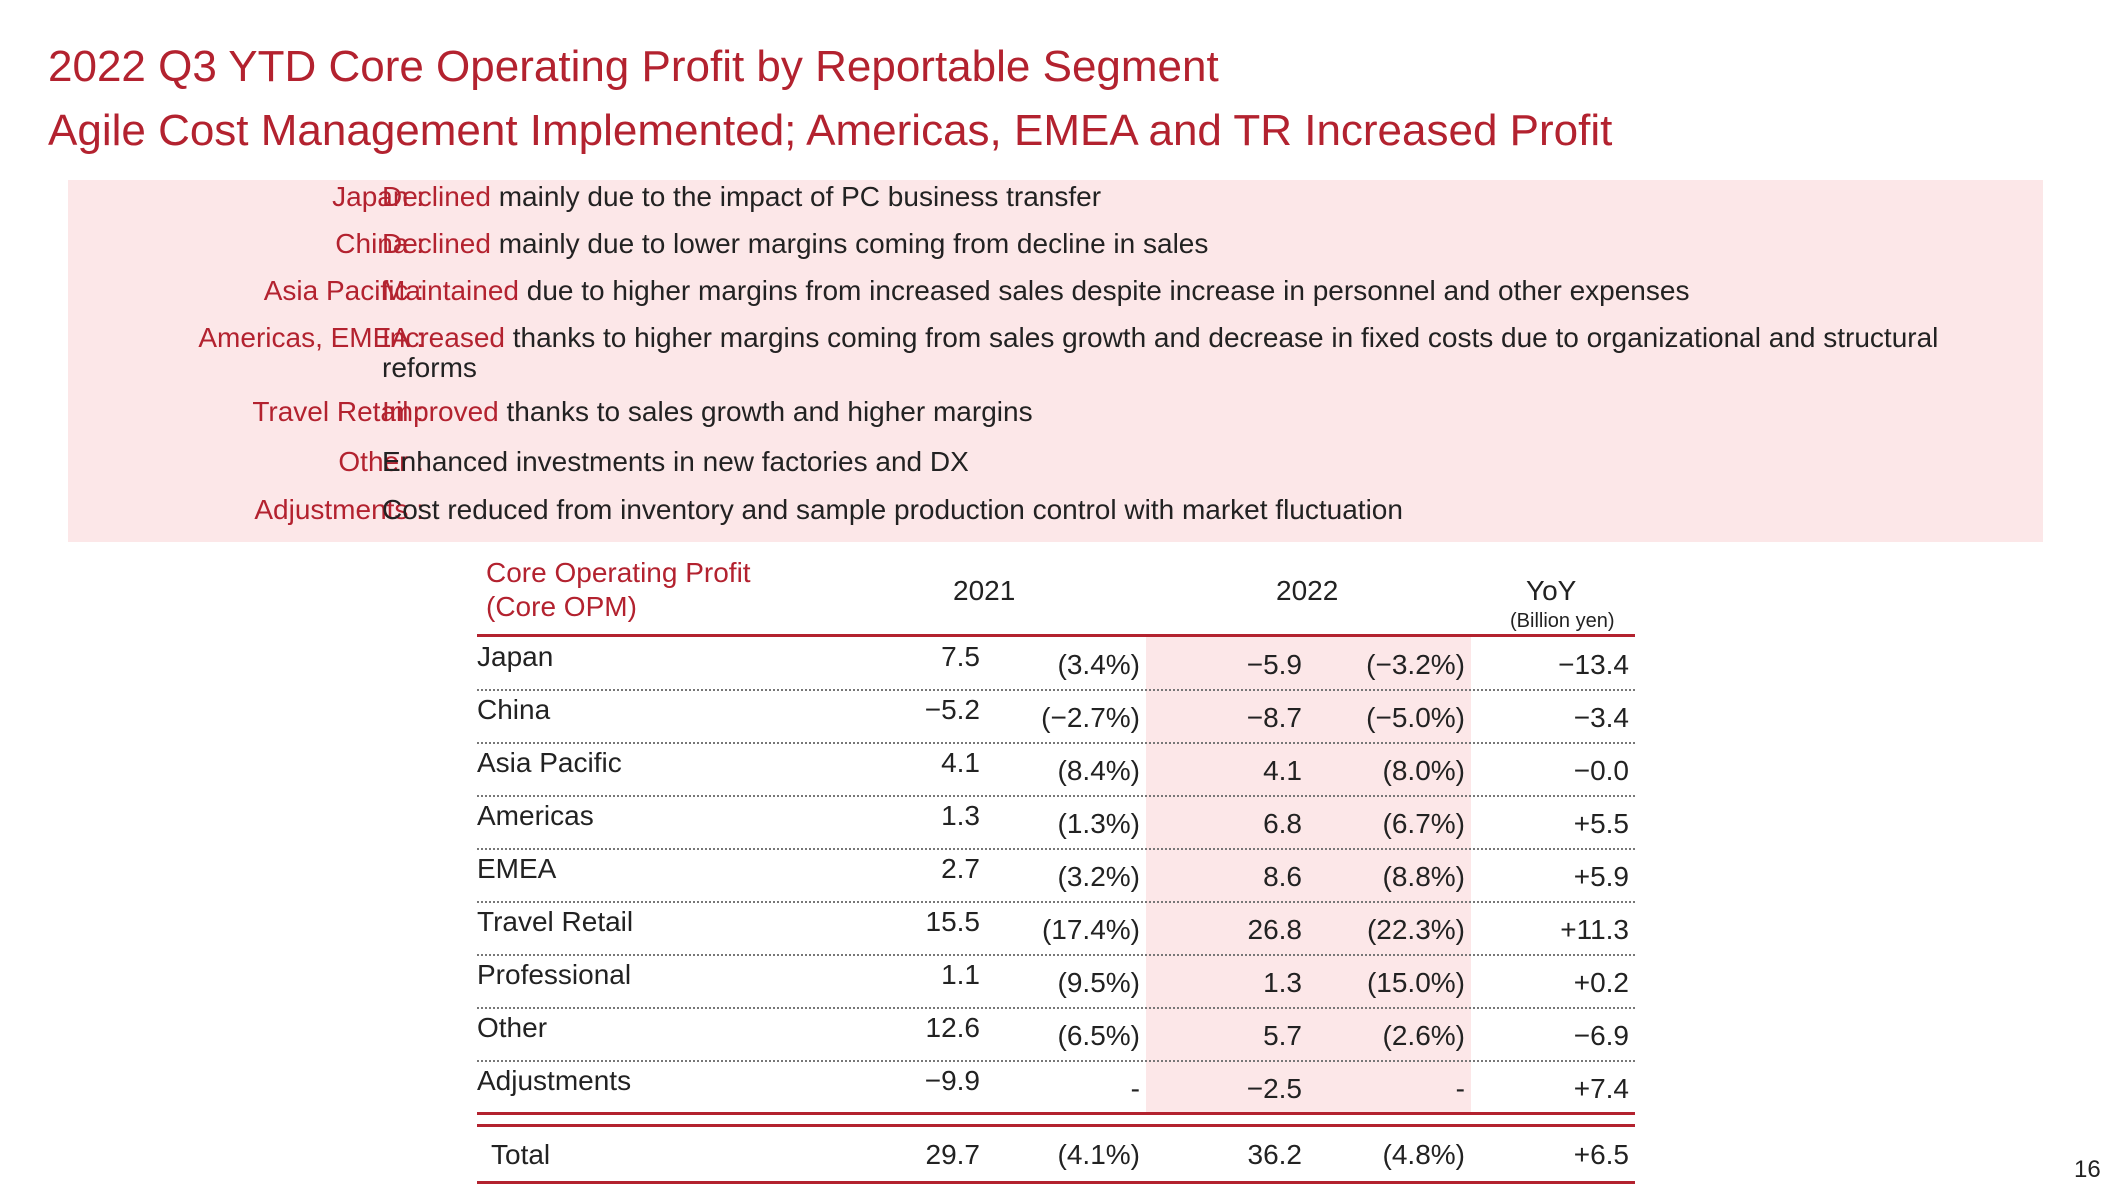 This screenshot has width=2106, height=1186. I want to click on summary-keyword: Increased, so click(443, 337).